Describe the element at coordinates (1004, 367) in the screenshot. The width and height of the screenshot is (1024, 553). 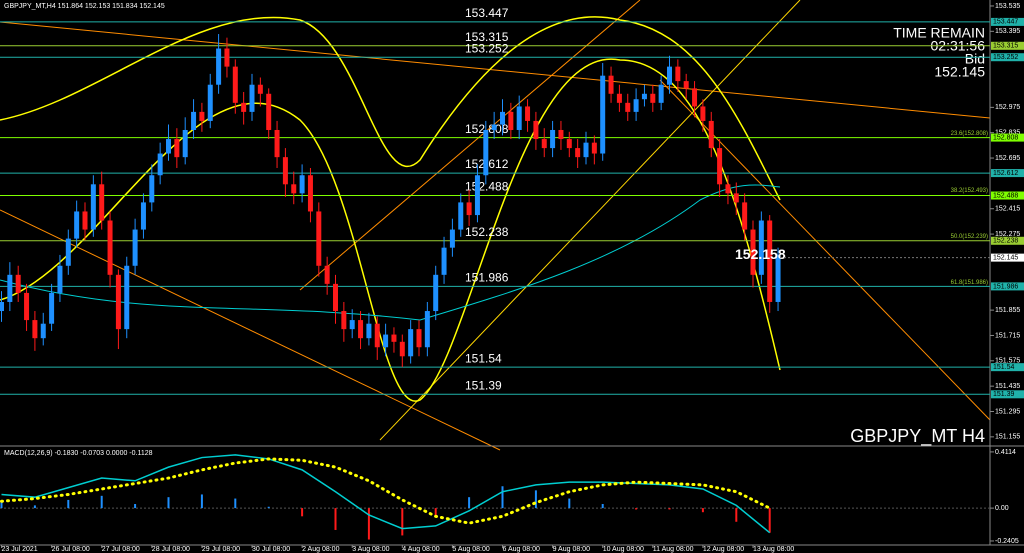
I see `level-axis-label: 151.54` at that location.